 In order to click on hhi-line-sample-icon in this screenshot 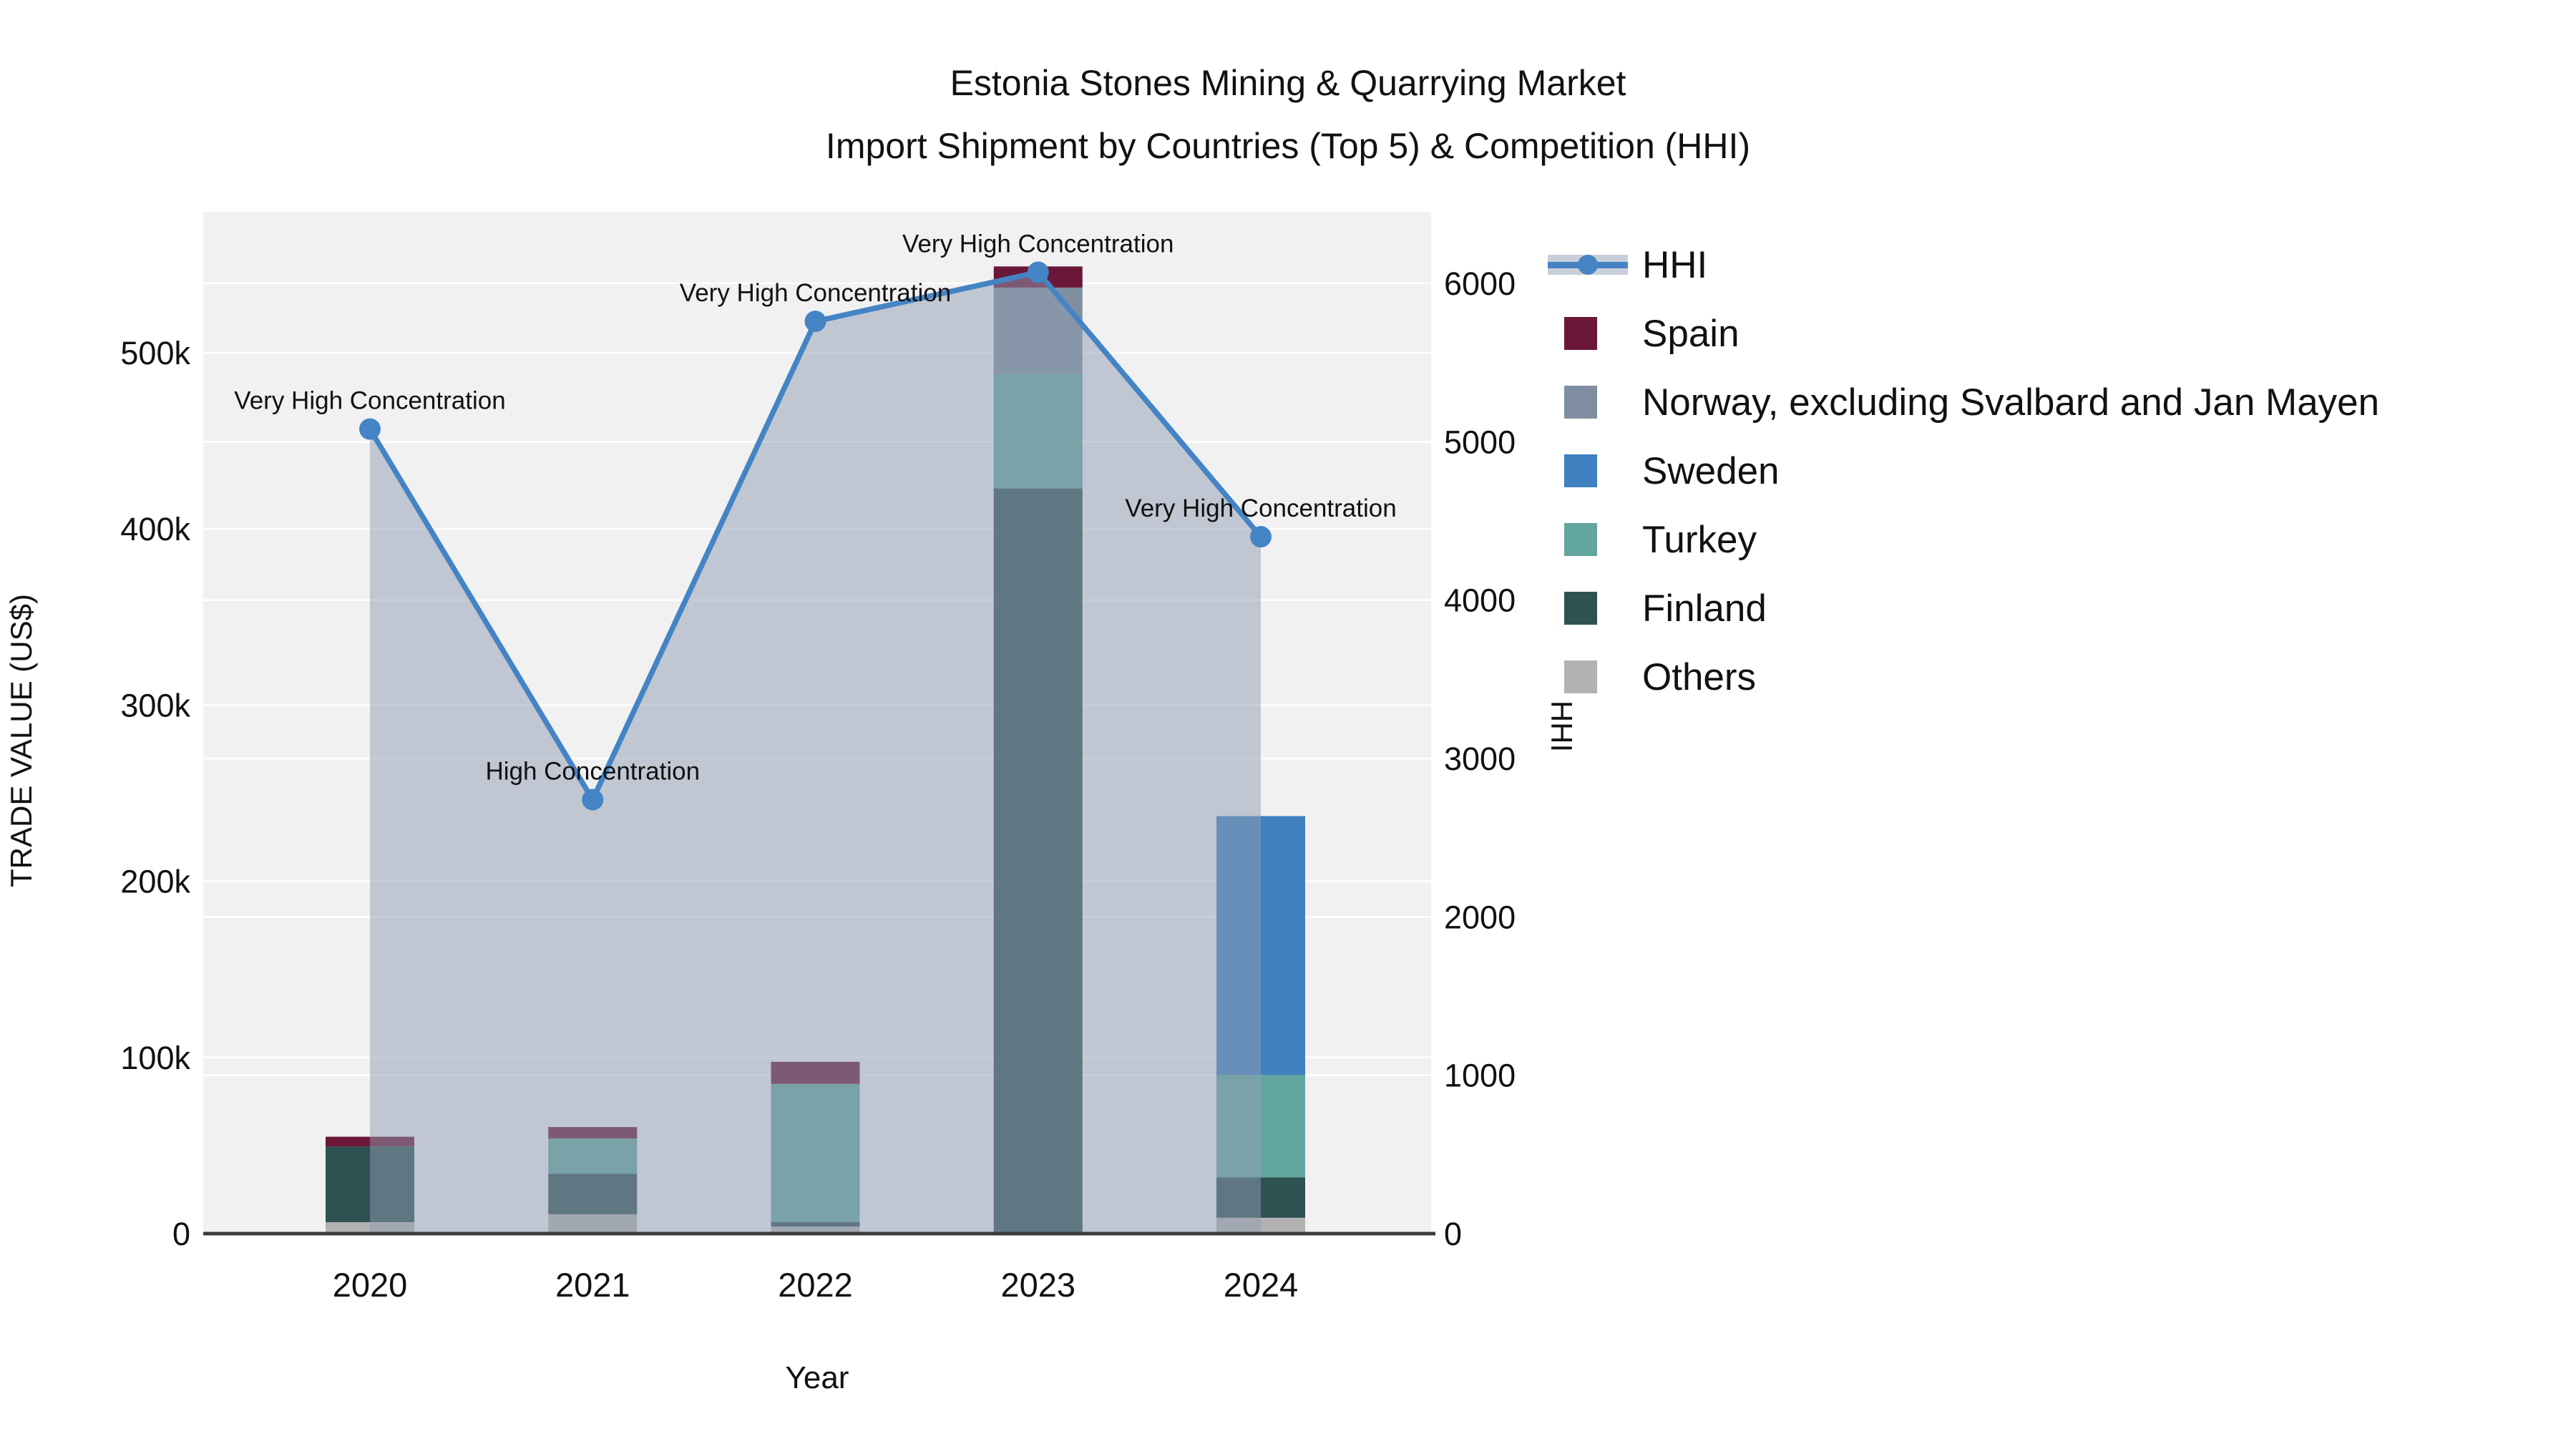, I will do `click(1588, 264)`.